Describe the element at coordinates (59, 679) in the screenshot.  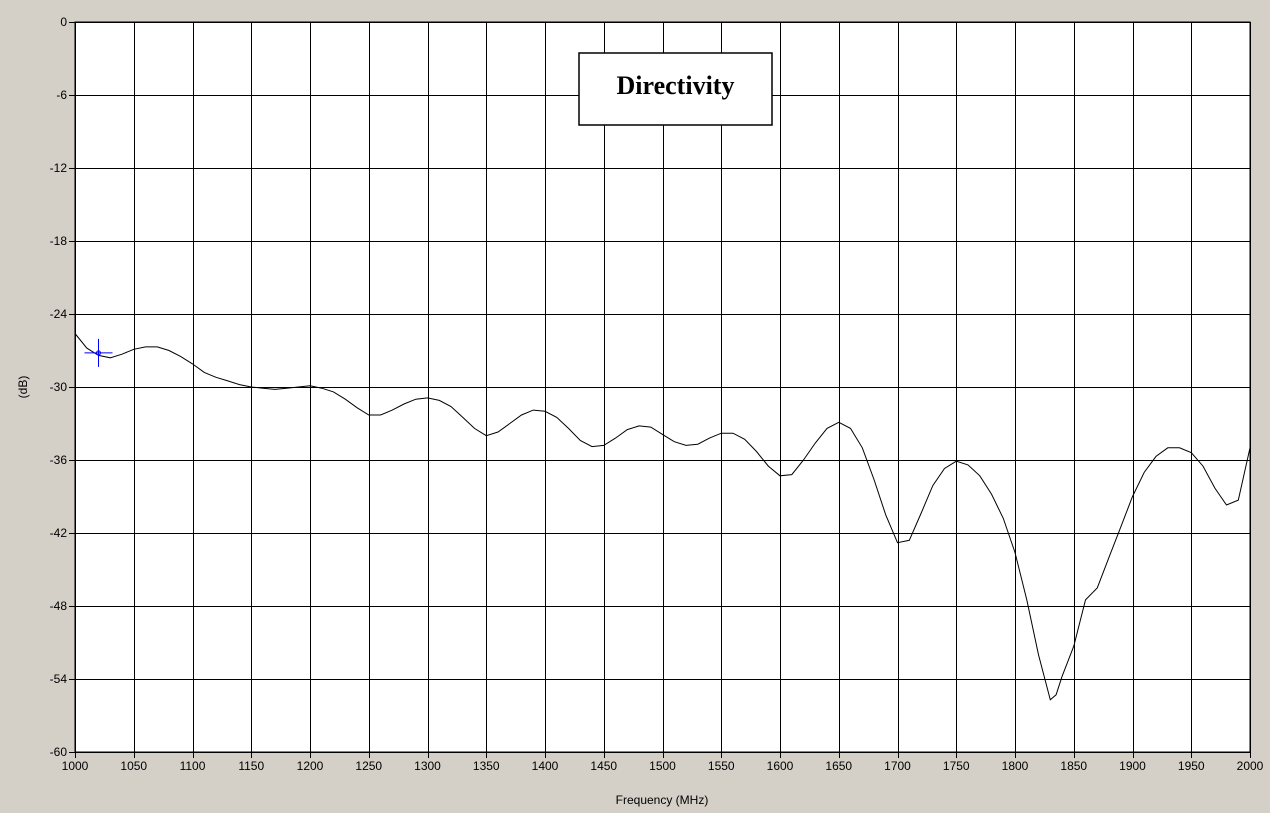
I see `y-tick-label: -54` at that location.